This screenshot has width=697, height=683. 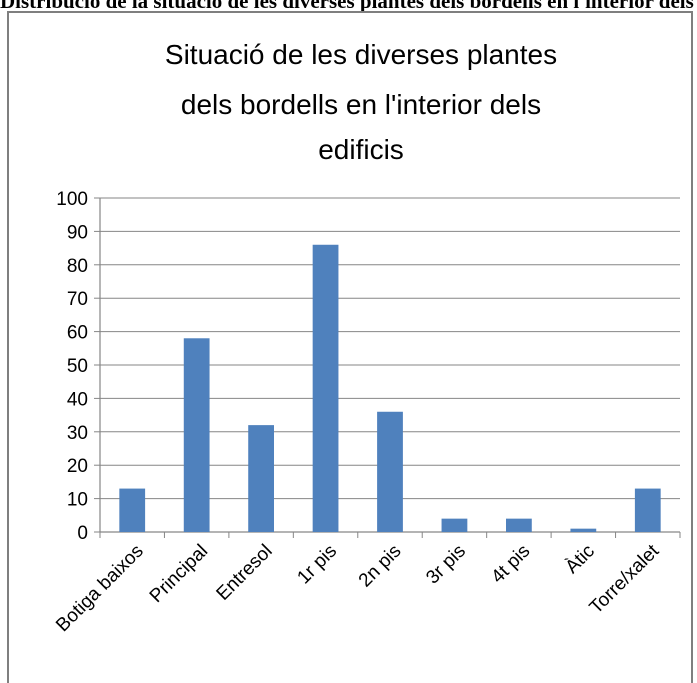 I want to click on y-tick-label: 90, so click(x=77, y=232).